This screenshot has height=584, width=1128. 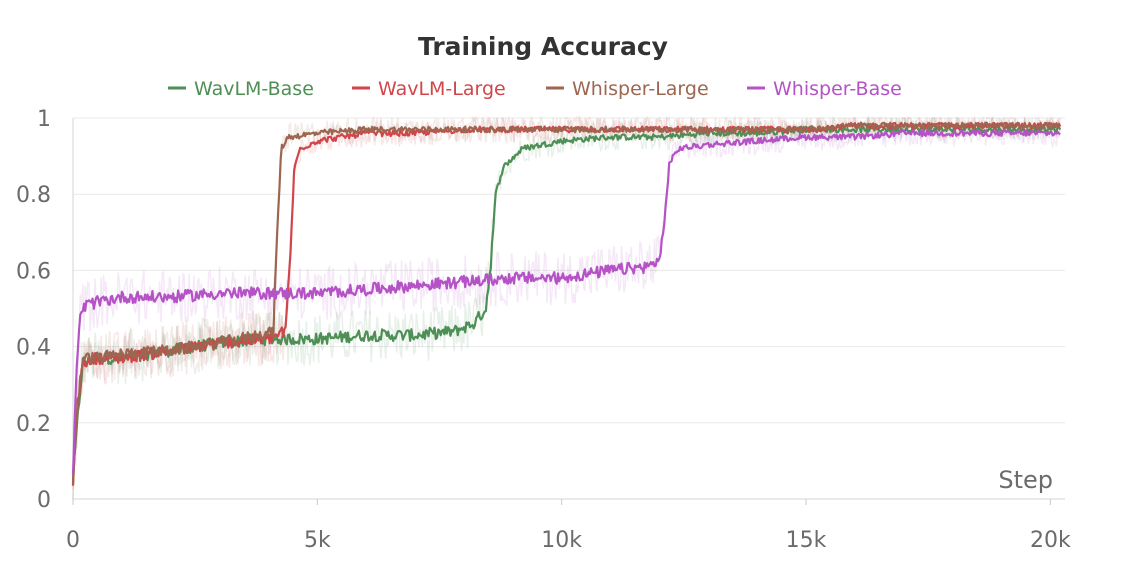 I want to click on x-tick-label: 5k, so click(x=317, y=540).